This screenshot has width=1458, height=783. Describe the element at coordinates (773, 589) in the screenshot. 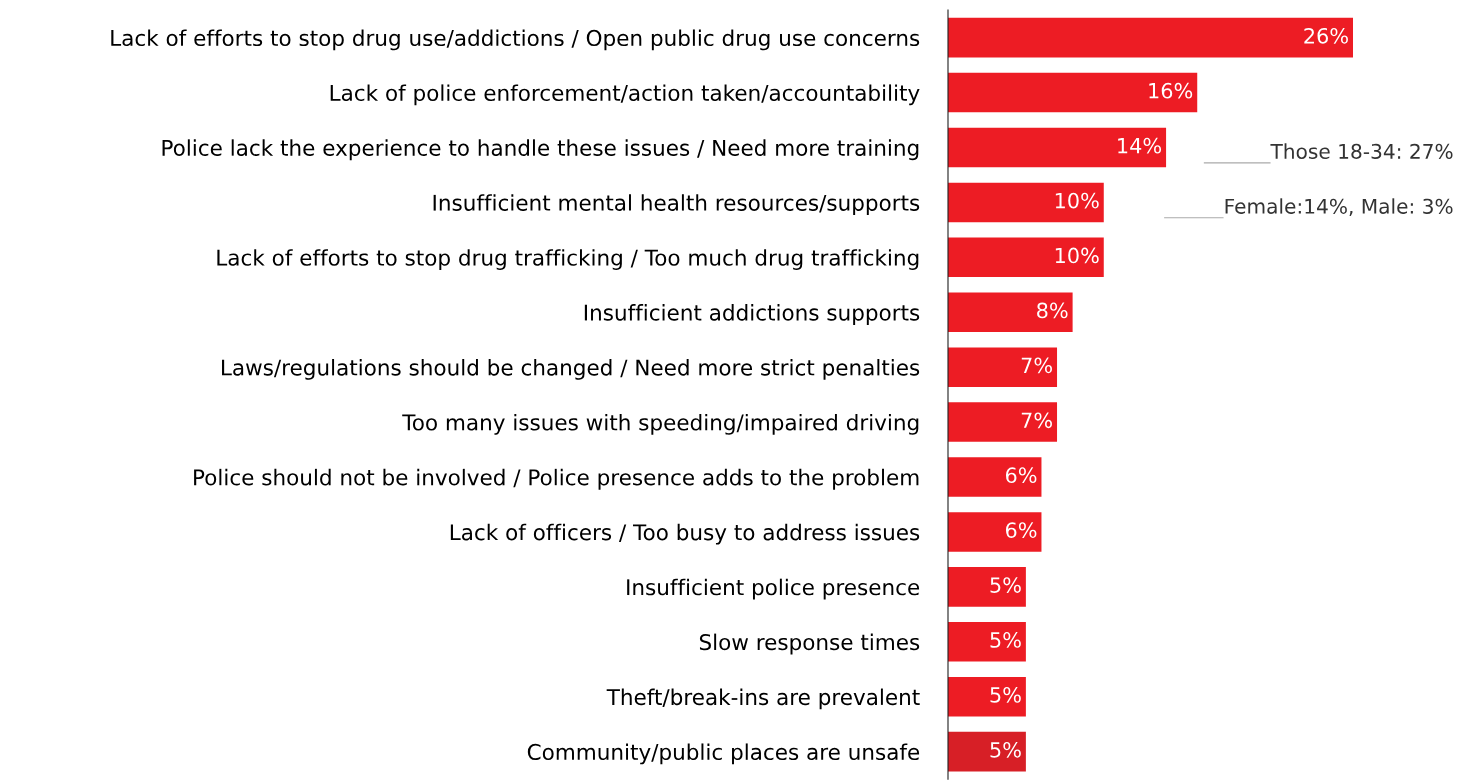

I see `y-tick-label: Insufficient police presence` at that location.